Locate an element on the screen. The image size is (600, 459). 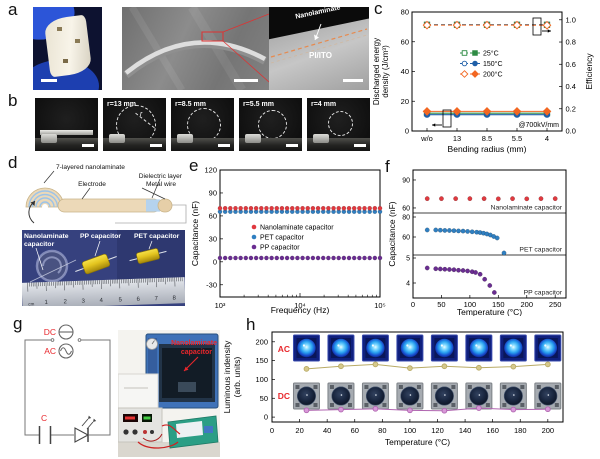
green-display is located at coordinates (147, 418).